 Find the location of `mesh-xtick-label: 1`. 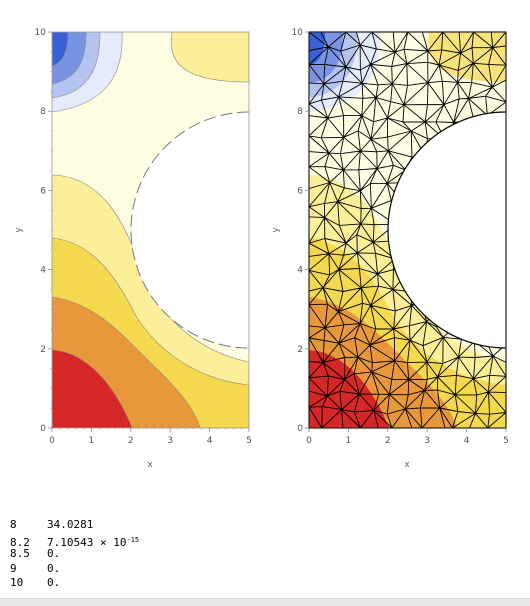

mesh-xtick-label: 1 is located at coordinates (349, 441).